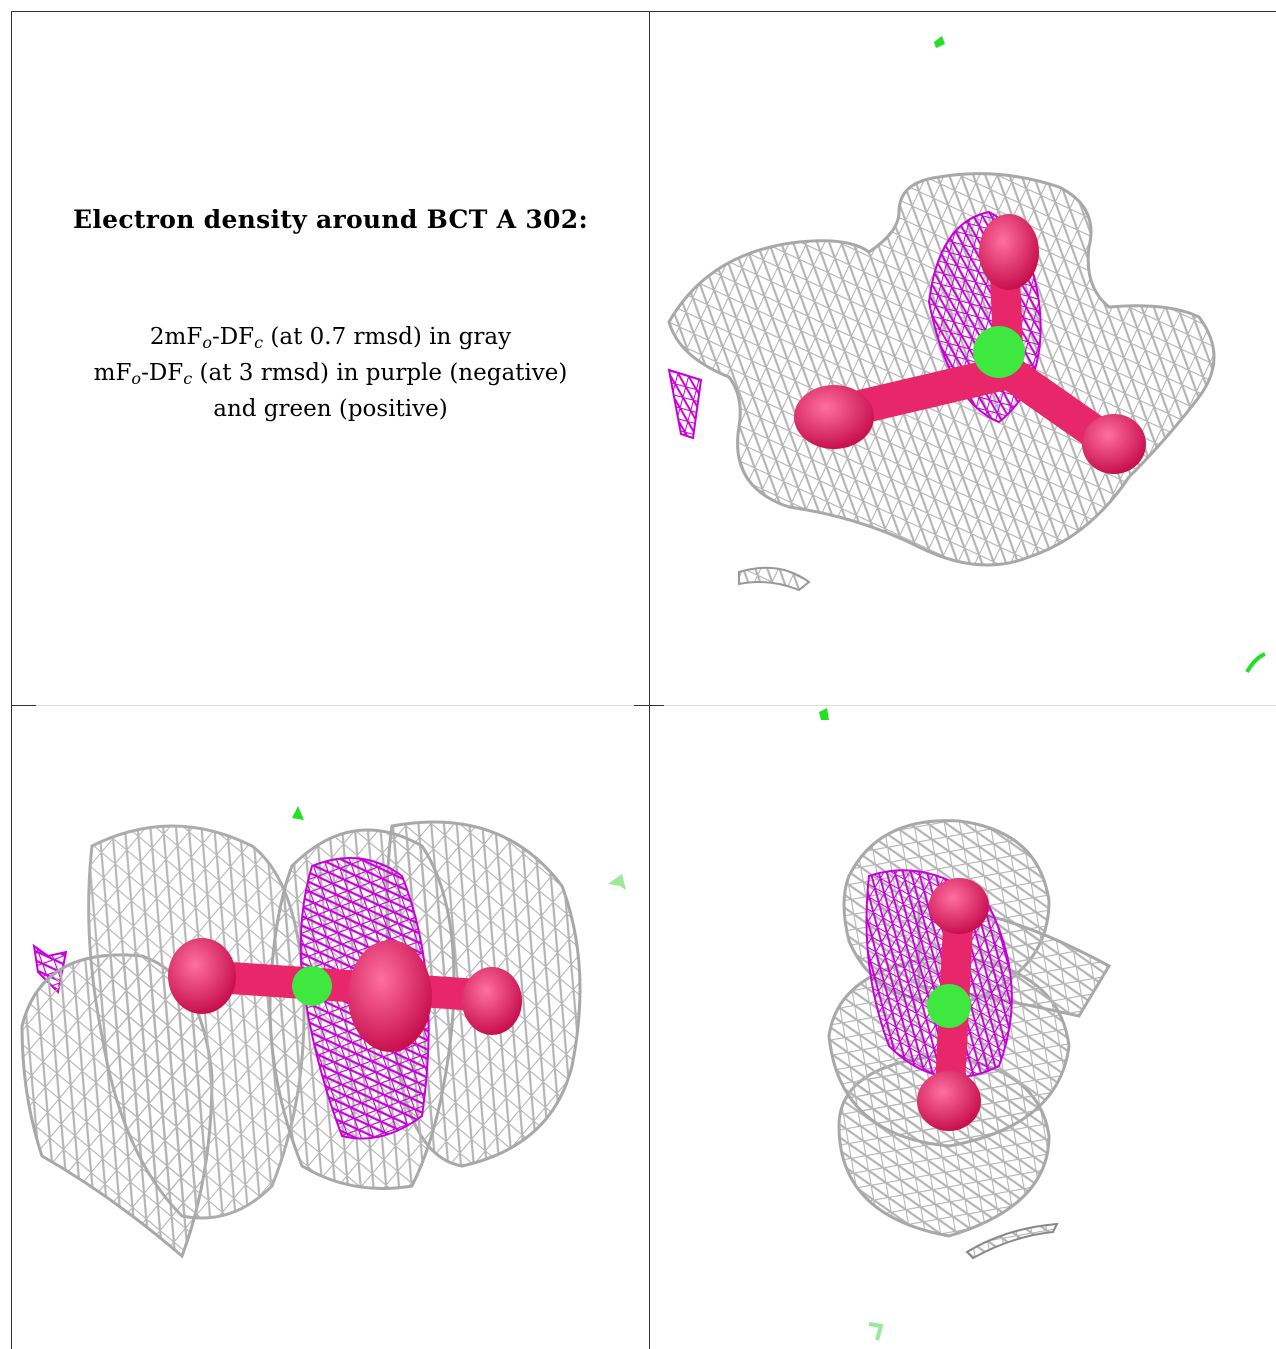 This screenshot has width=1276, height=1349. Describe the element at coordinates (196, 1022) in the screenshot. I see `gray-mesh-shell` at that location.